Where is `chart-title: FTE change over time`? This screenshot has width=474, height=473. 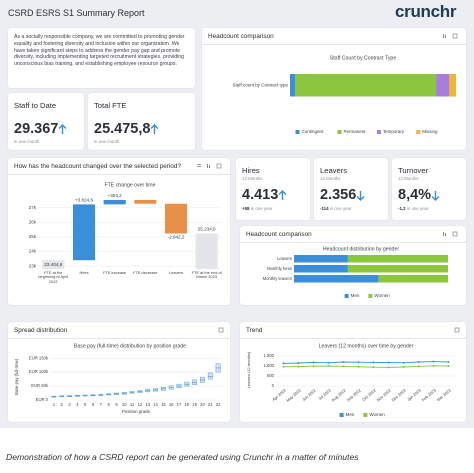
chart-title: FTE change over time is located at coordinates (129, 185).